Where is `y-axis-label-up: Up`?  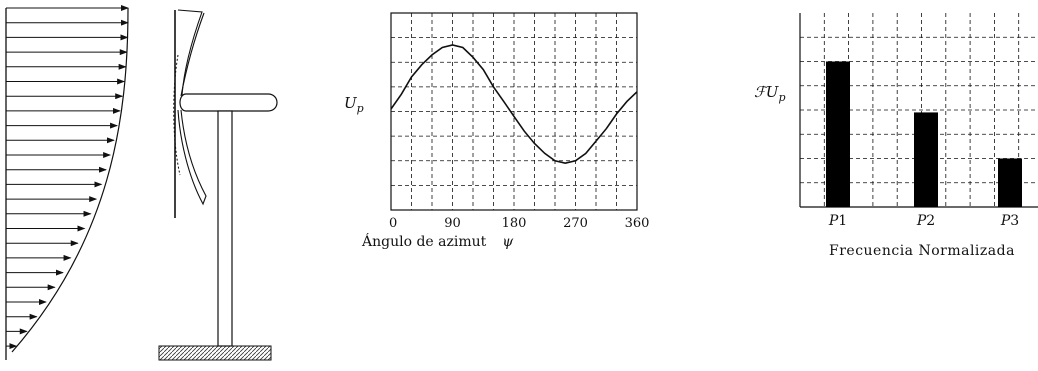
y-axis-label-up: Up is located at coordinates (354, 104).